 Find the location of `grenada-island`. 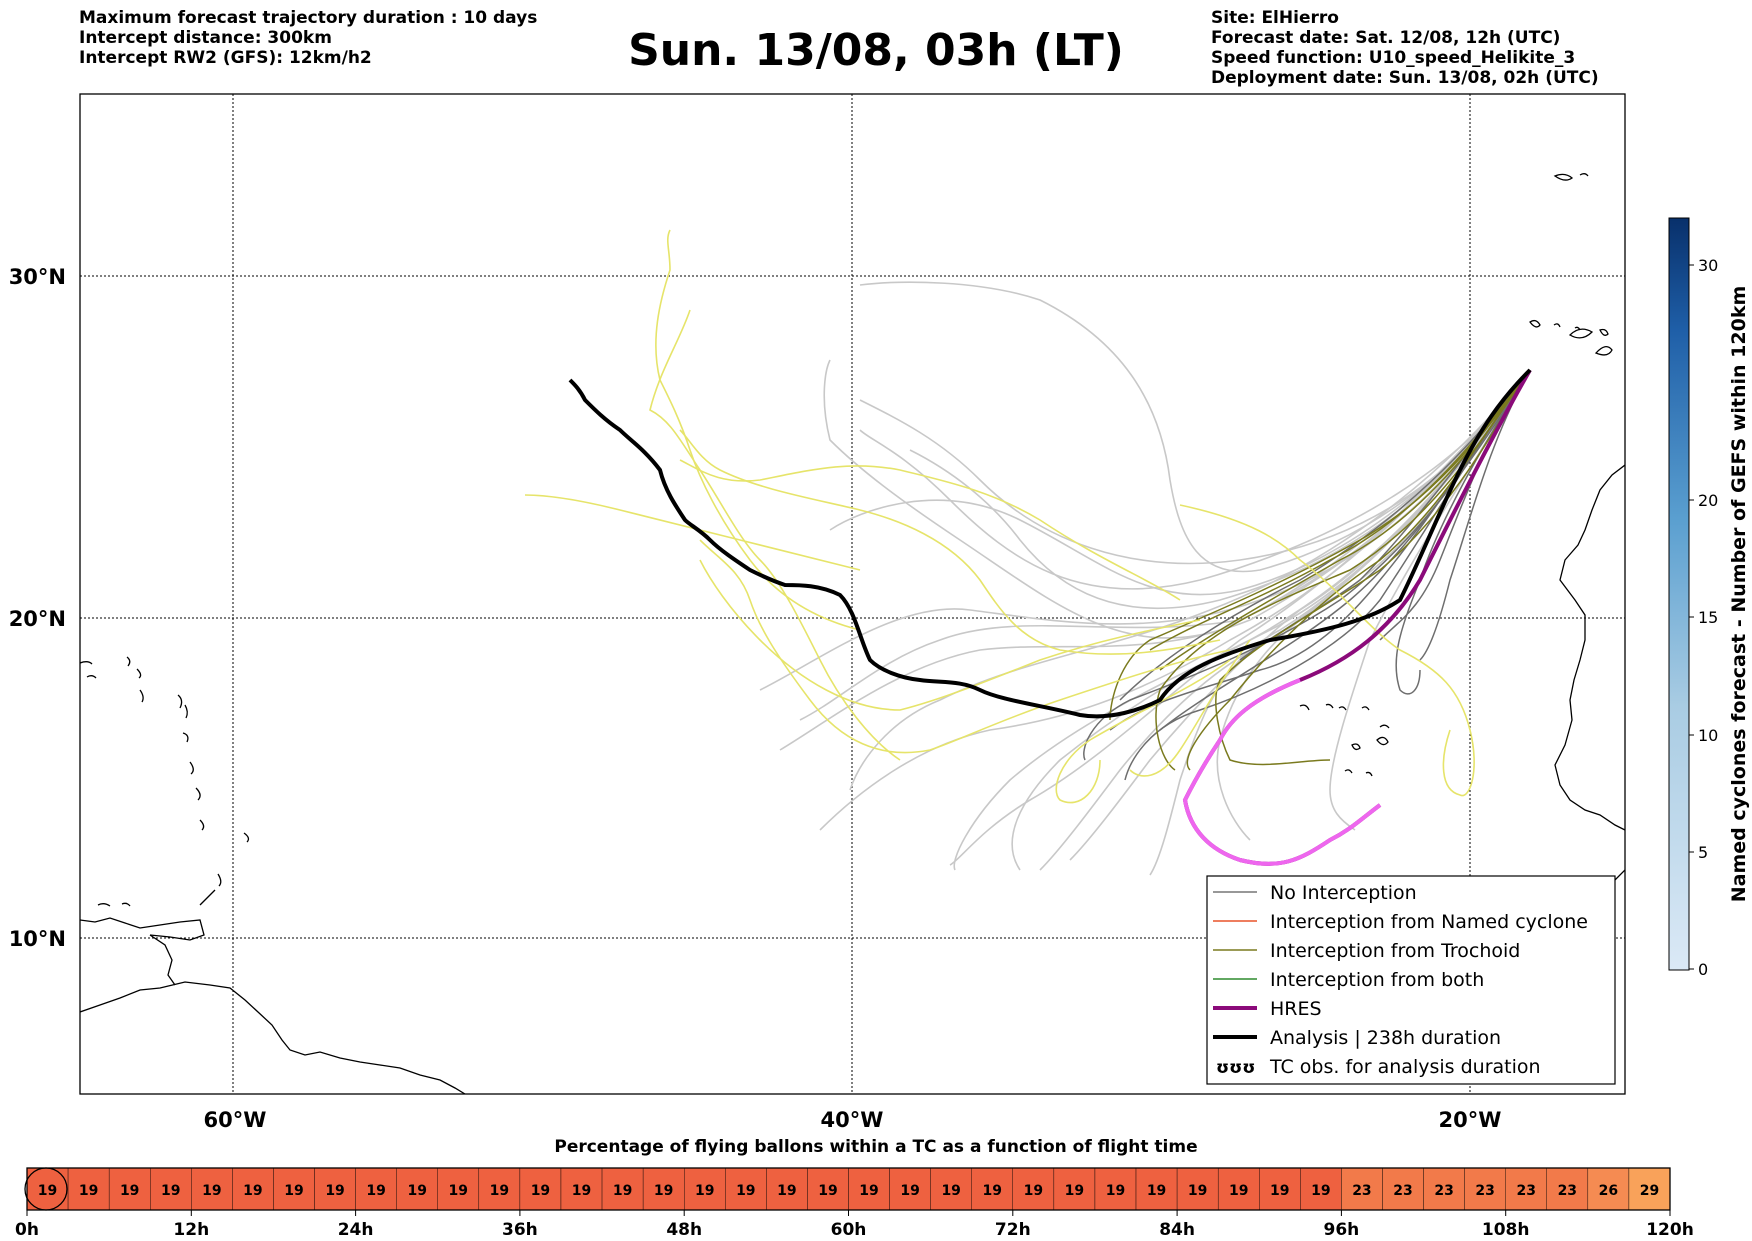

grenada-island is located at coordinates (219, 880).